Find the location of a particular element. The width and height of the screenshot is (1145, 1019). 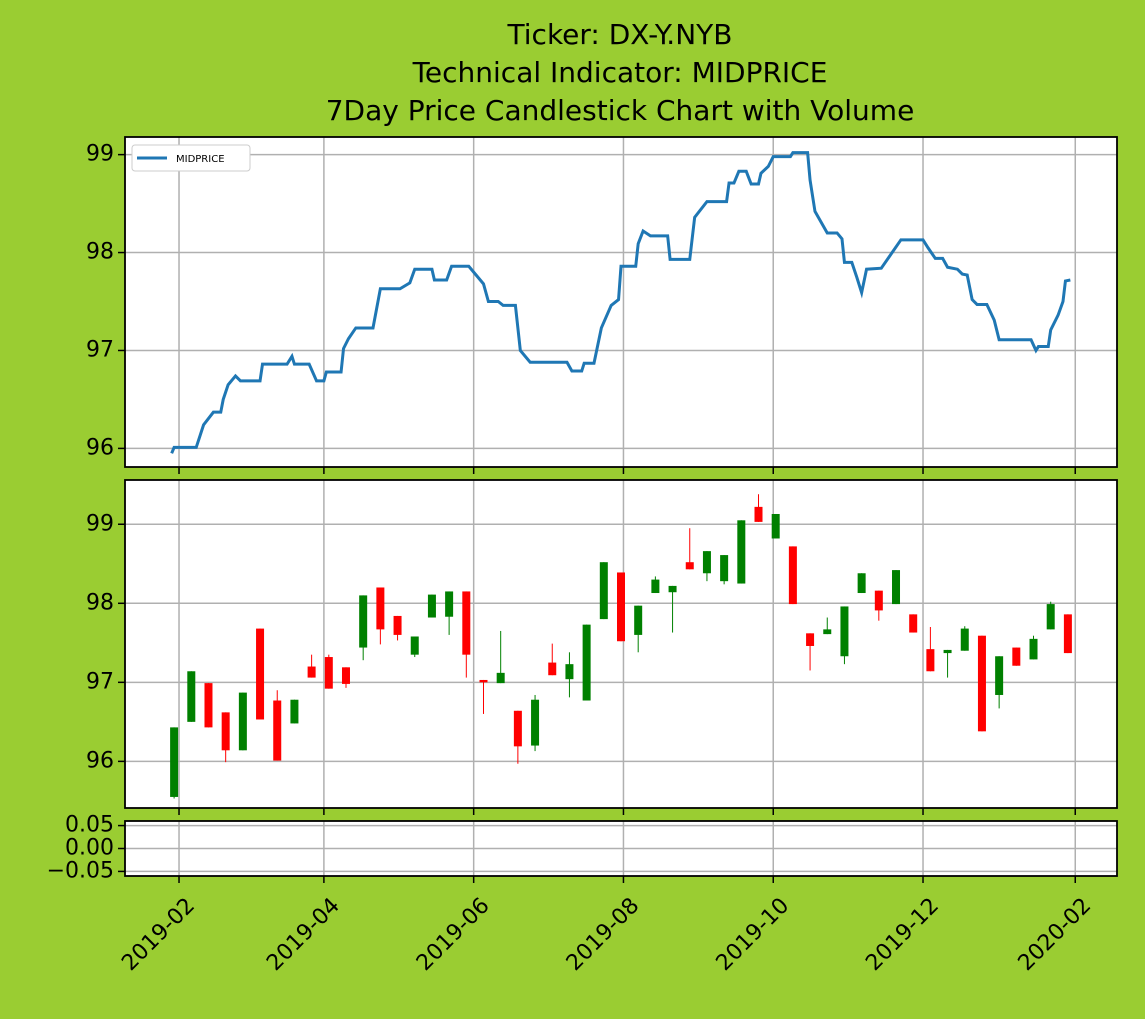

chart-title: 7Day Price Candlestick Chart with Volume is located at coordinates (620, 110).